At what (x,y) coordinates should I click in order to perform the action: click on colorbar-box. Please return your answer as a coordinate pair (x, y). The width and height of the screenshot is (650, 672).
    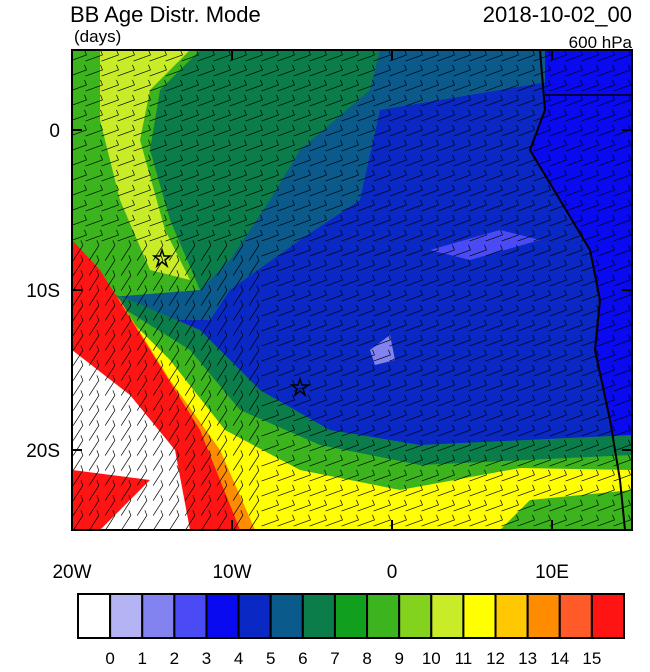
    Looking at the image, I should click on (318, 616).